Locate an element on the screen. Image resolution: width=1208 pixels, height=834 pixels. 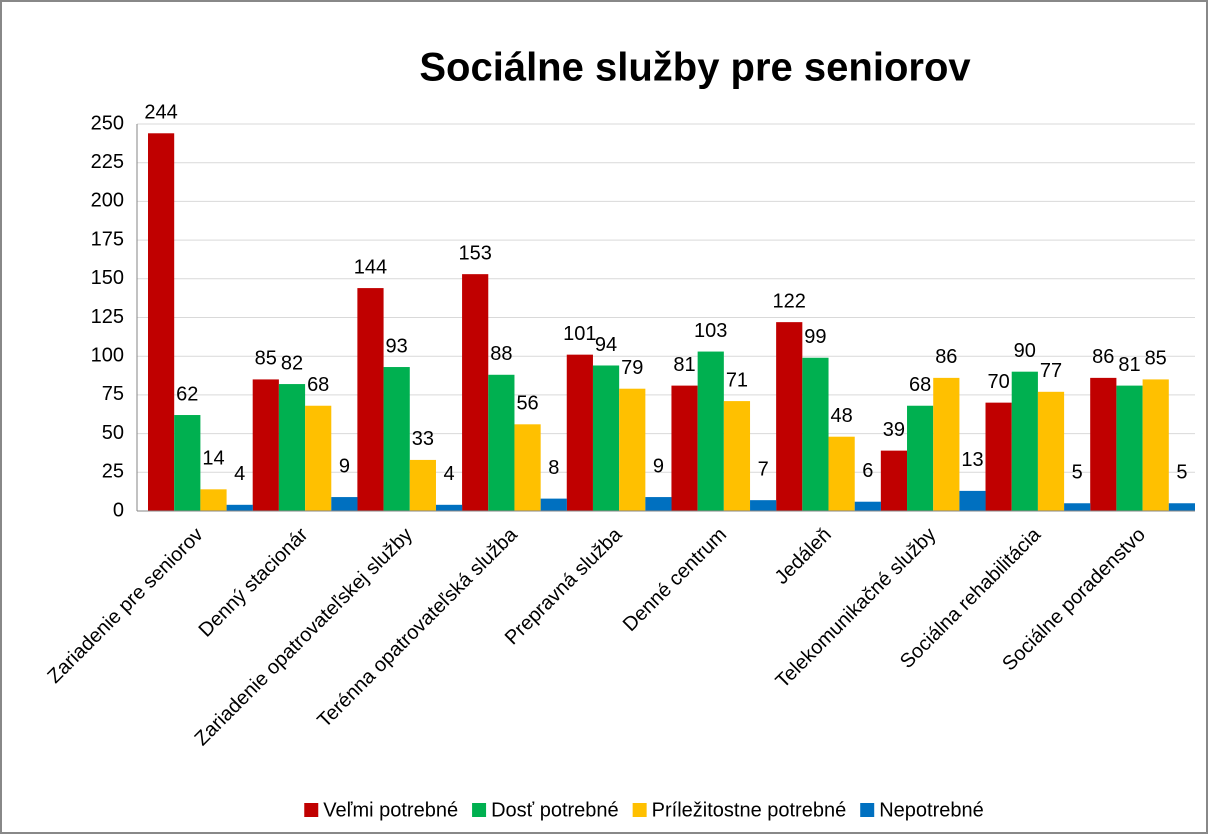
y-tick-label: 0 is located at coordinates (118, 510).